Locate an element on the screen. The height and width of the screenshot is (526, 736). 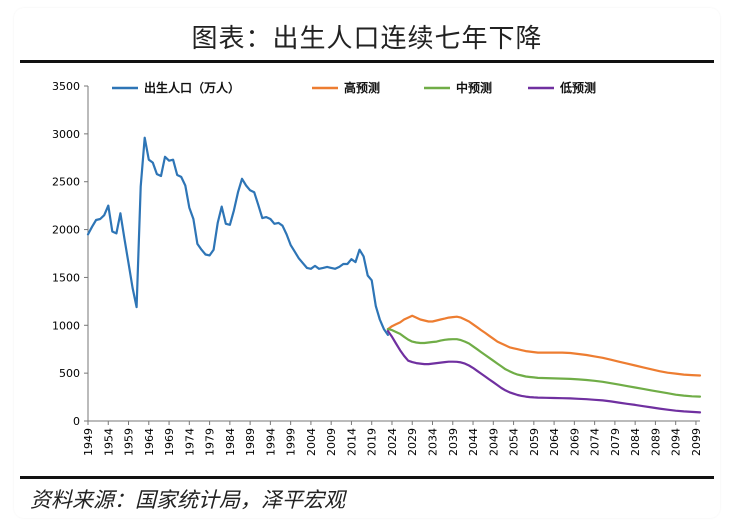
x-tick-label: 2074 is located at coordinates (595, 442).